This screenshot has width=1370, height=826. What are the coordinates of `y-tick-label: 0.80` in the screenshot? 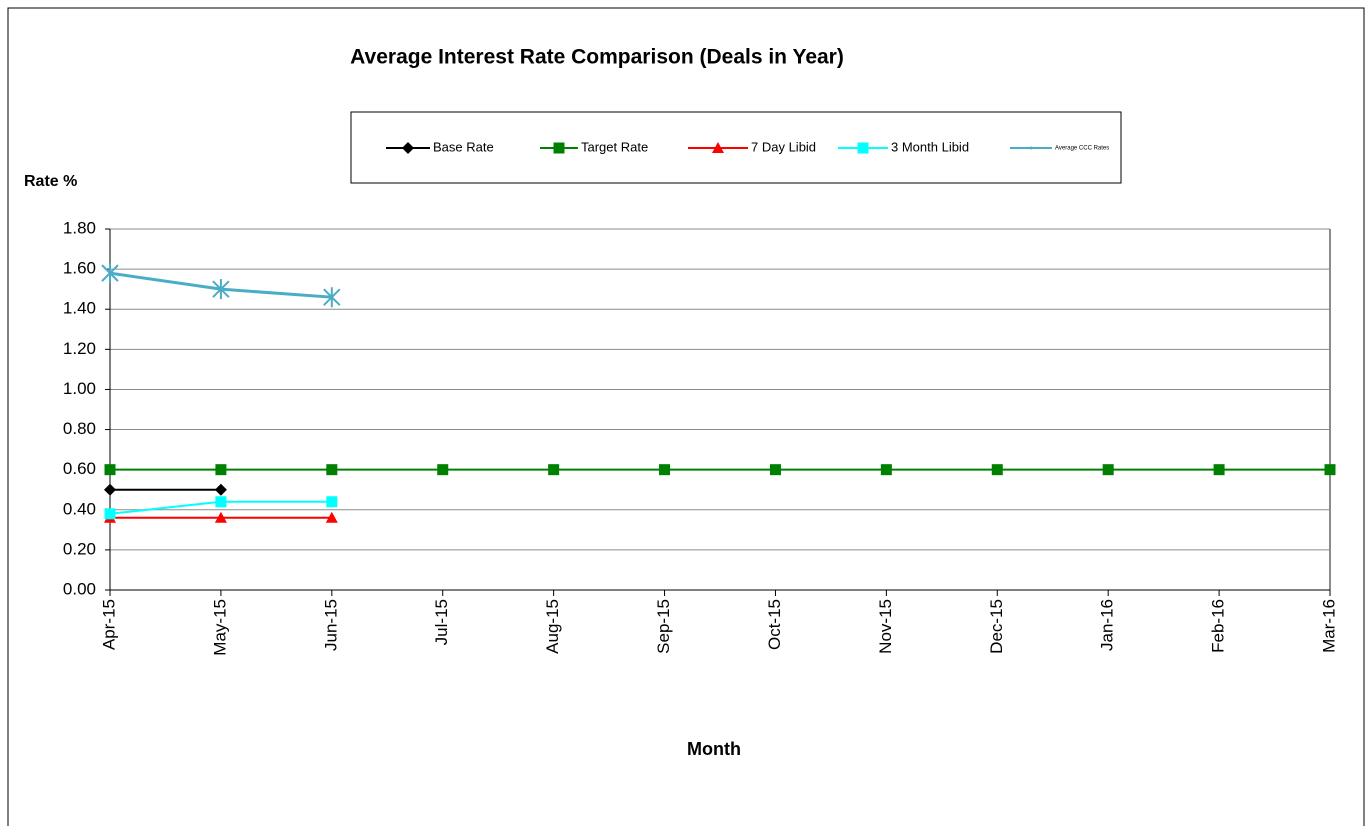 It's located at (79, 428).